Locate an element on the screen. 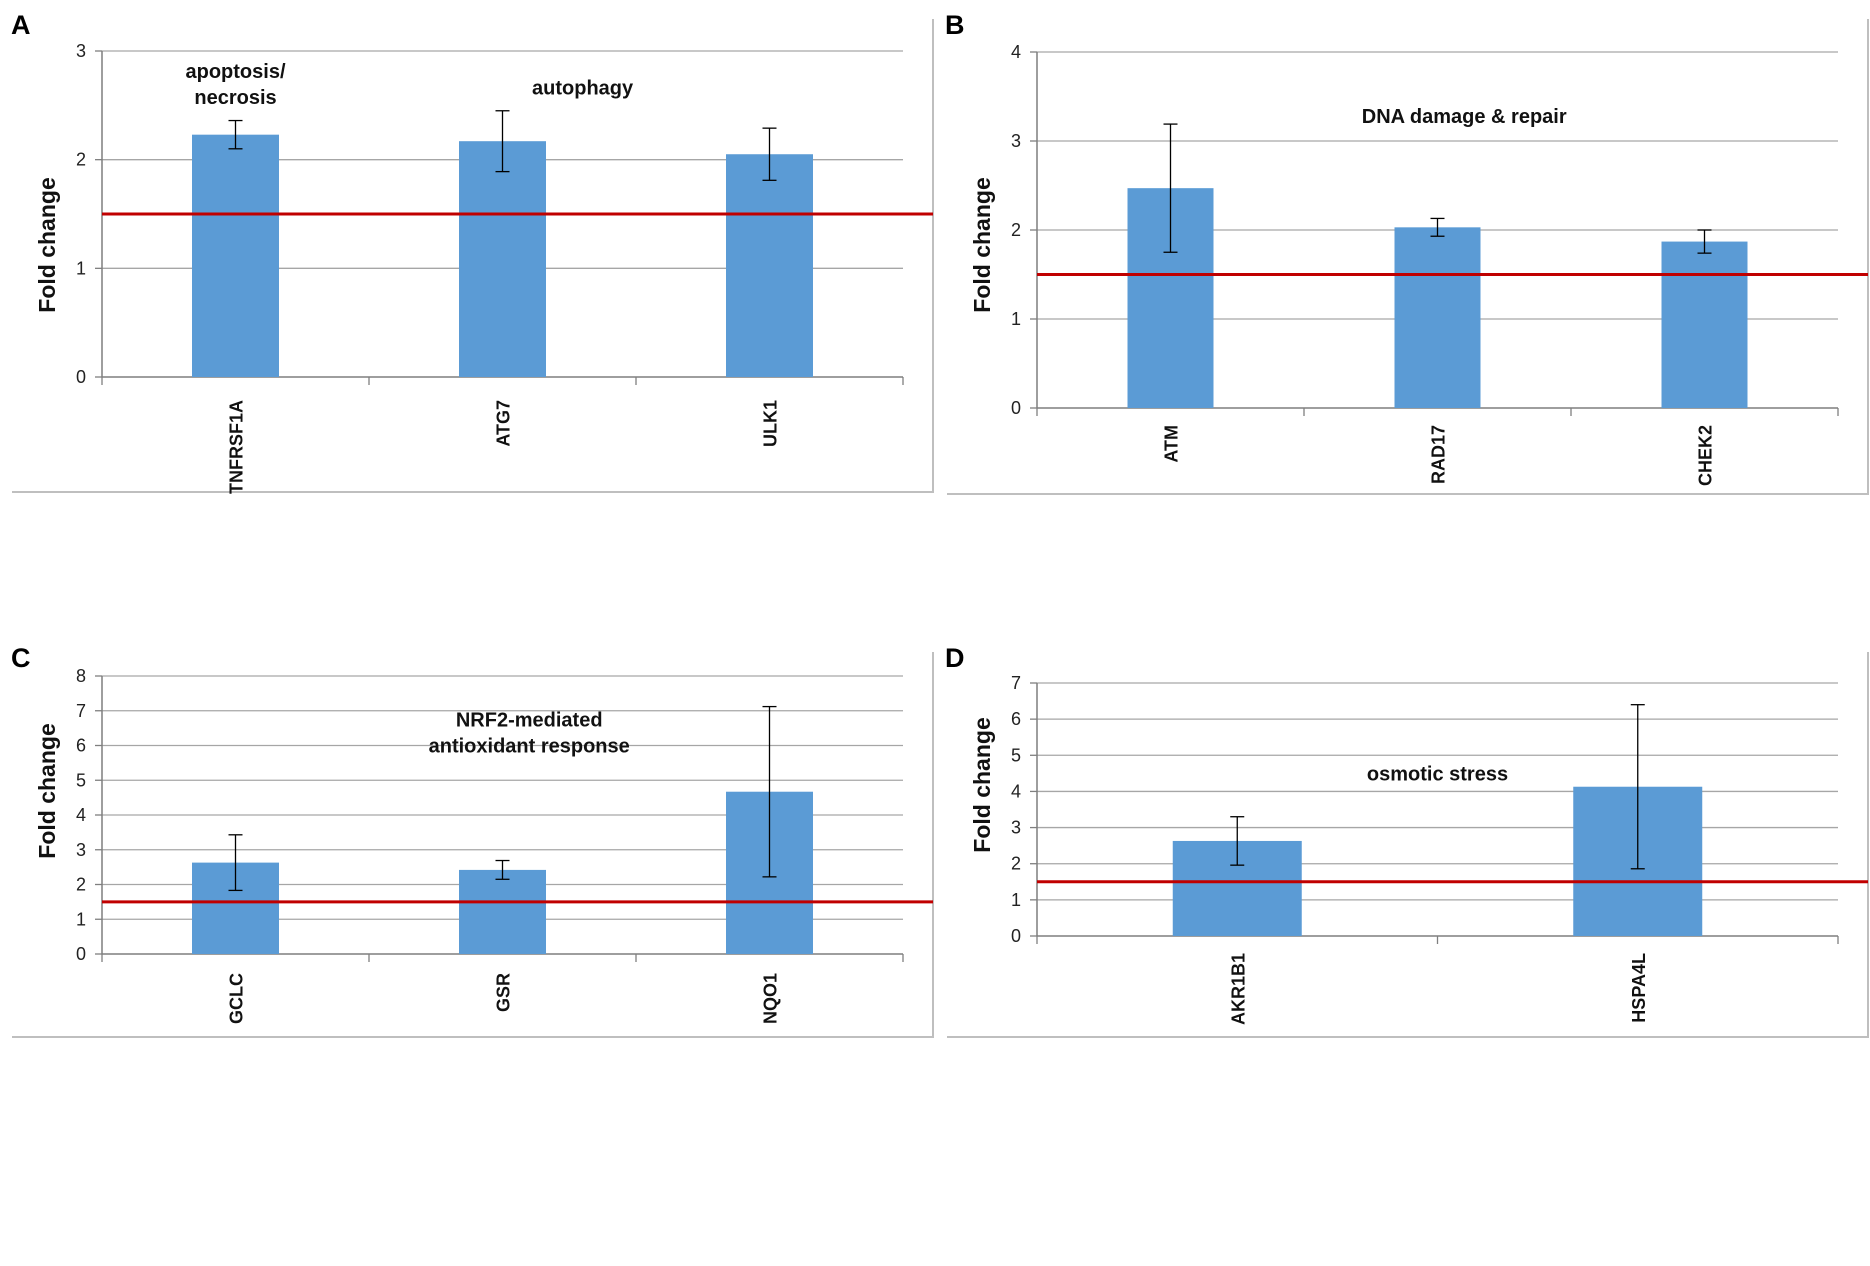 The height and width of the screenshot is (1266, 1870). annotation-line: antioxidant response is located at coordinates (529, 746).